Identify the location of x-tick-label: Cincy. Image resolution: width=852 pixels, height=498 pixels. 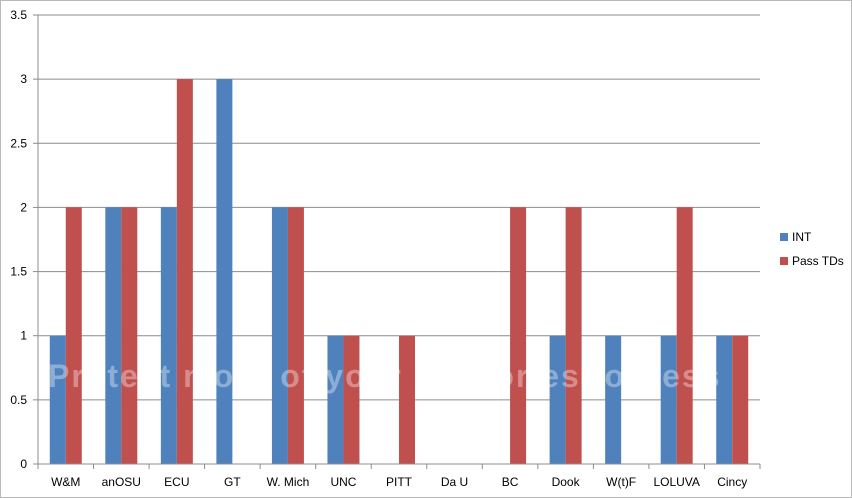
(732, 482).